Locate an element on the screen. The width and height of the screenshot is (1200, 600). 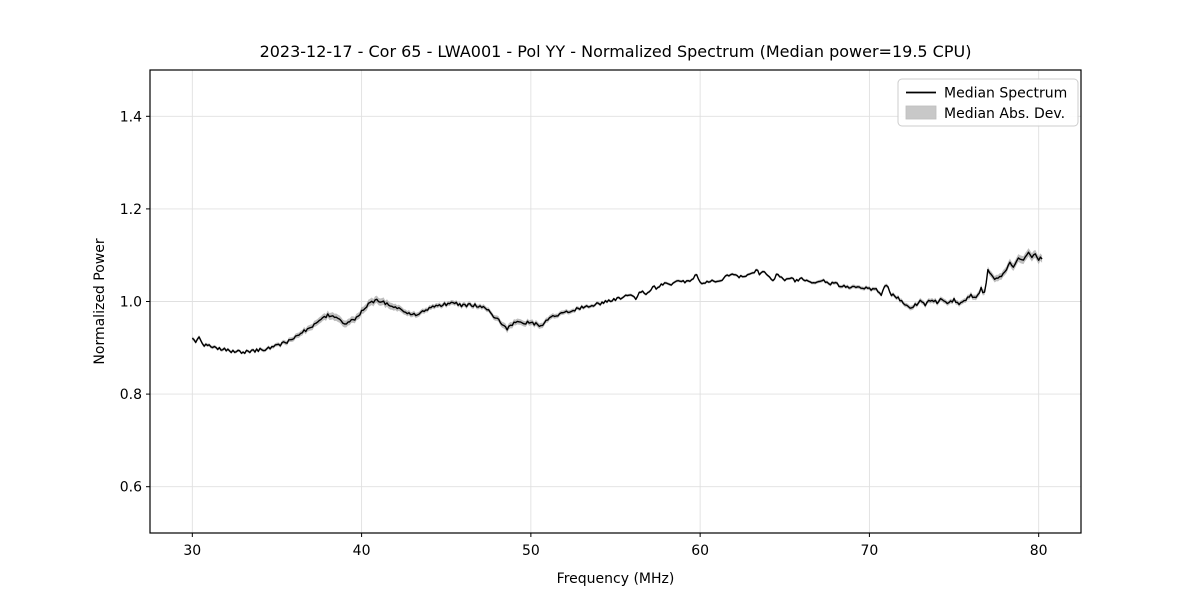
legend-label-mad: Median Abs. Dev. is located at coordinates (1004, 114).